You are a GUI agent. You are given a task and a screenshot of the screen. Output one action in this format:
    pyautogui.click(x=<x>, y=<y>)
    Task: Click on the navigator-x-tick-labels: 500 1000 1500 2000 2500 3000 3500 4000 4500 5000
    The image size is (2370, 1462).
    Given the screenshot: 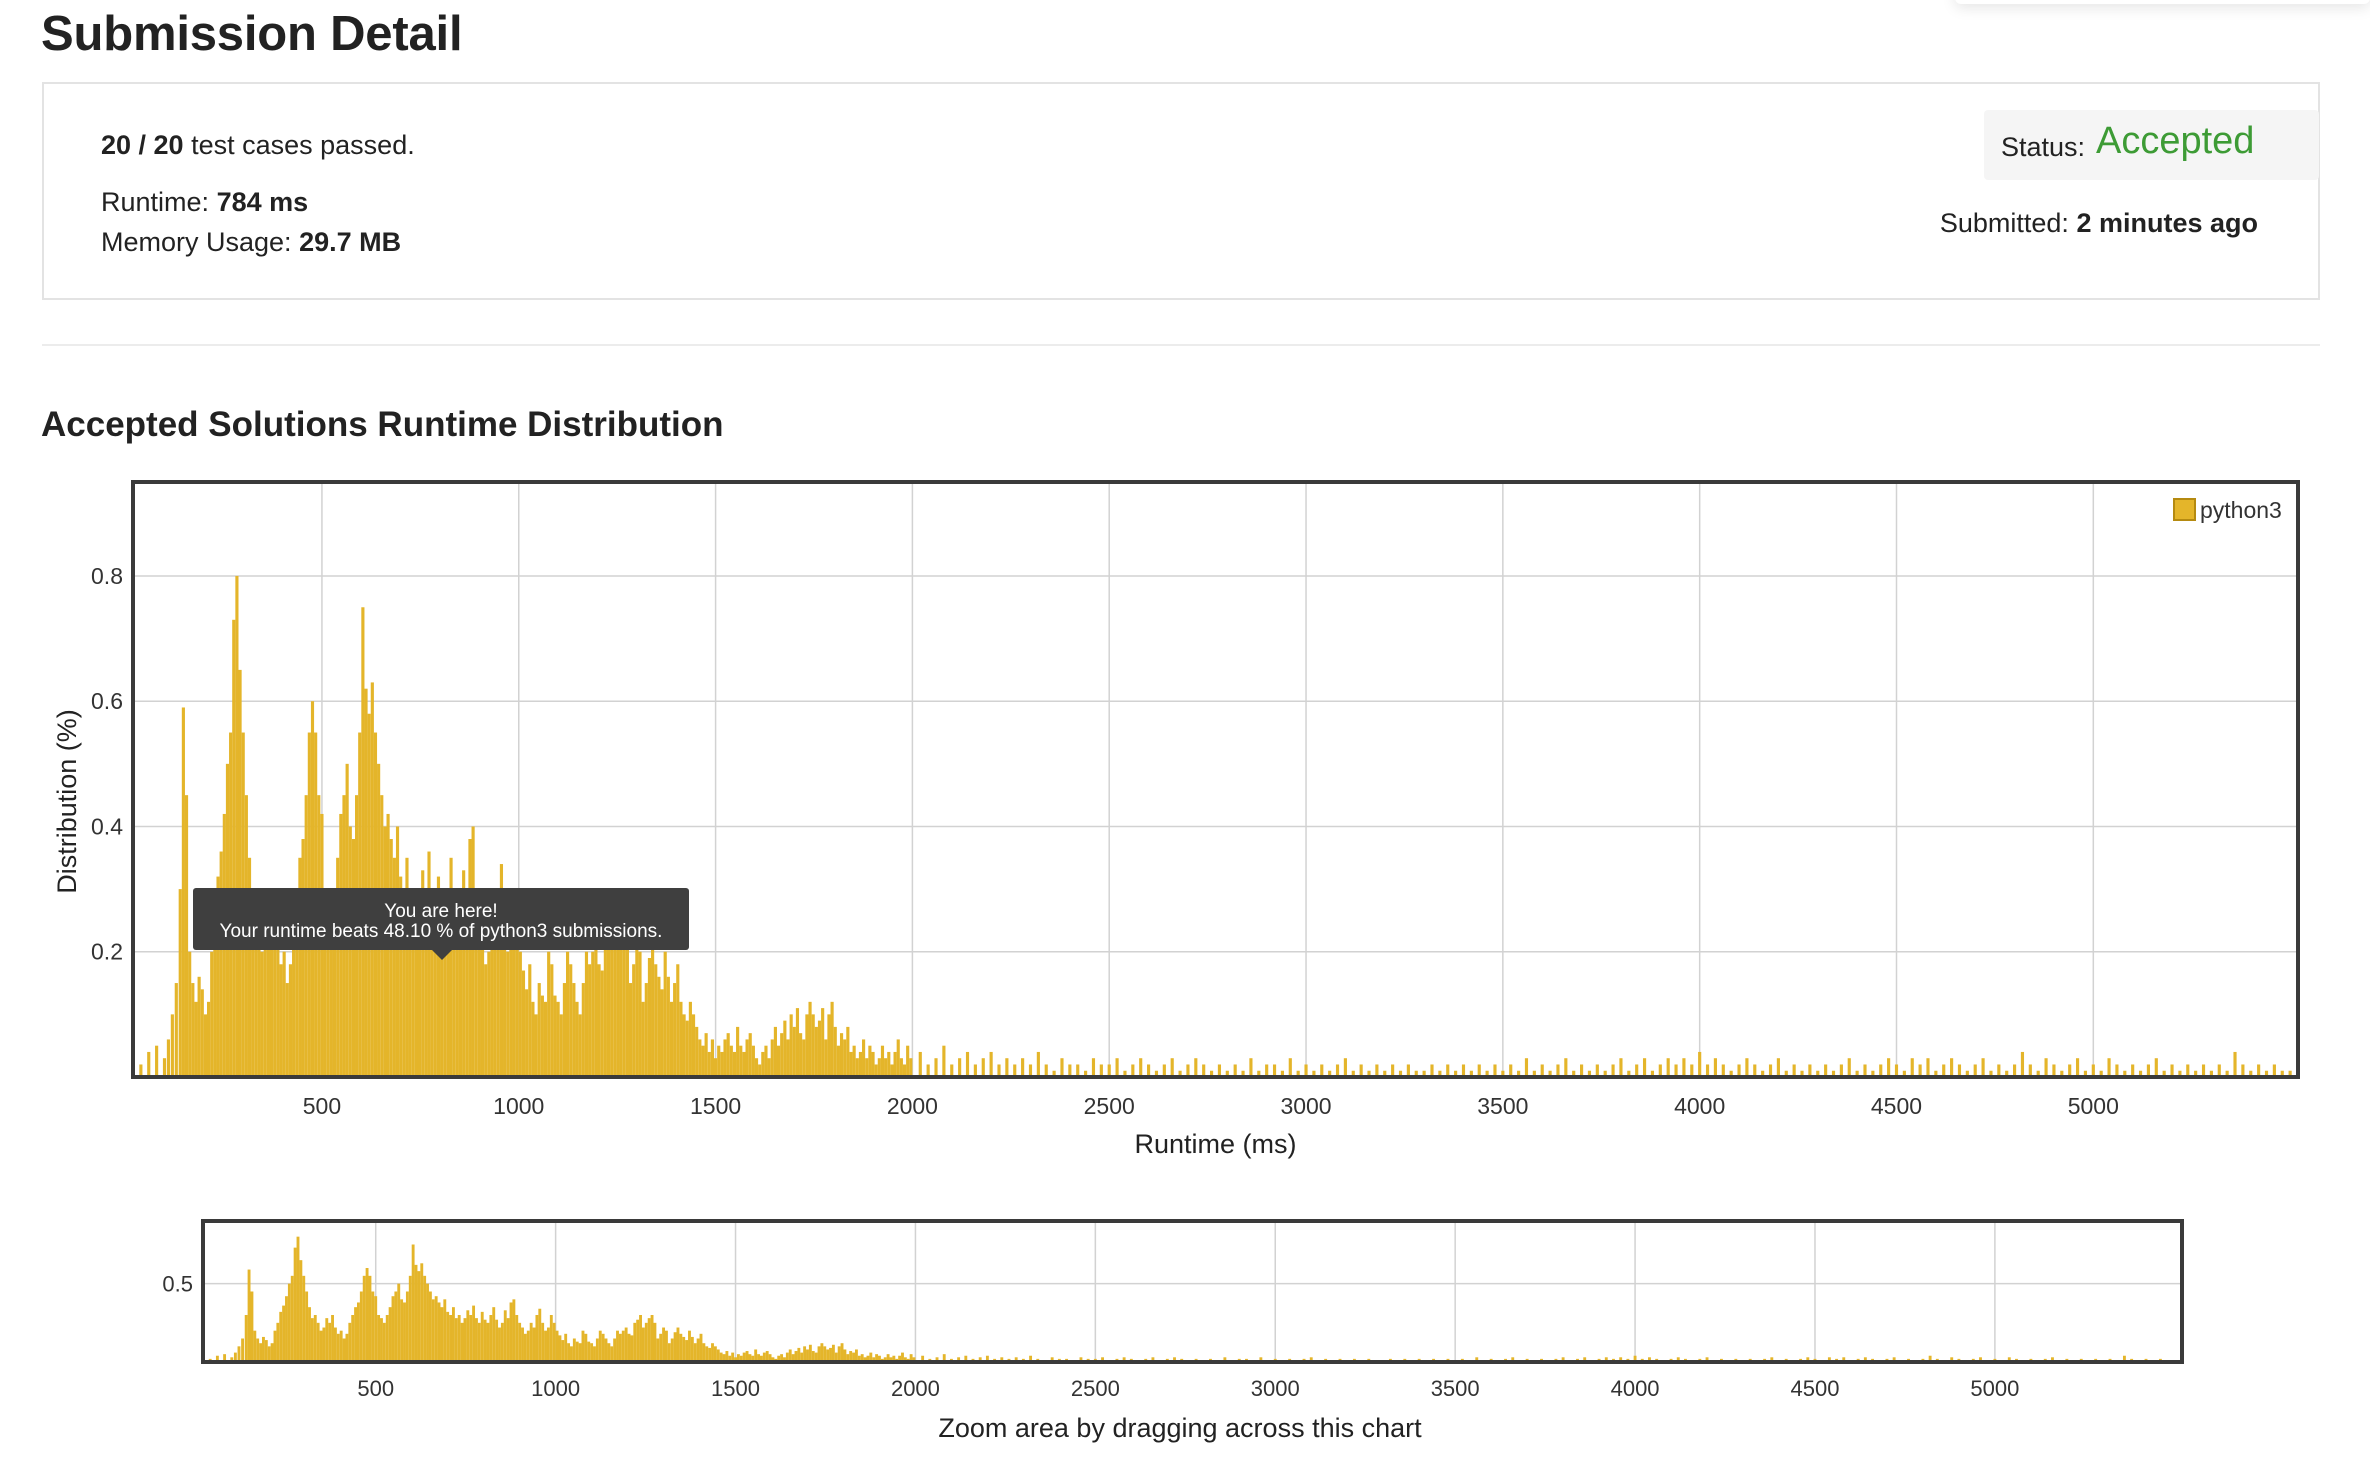 What is the action you would take?
    pyautogui.click(x=1188, y=1388)
    